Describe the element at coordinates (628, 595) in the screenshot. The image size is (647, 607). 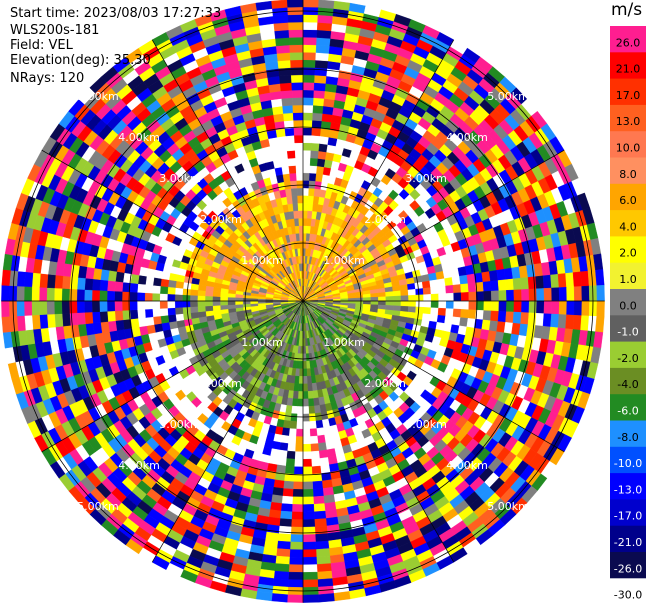
I see `colorbar-tick-label: -30.0` at that location.